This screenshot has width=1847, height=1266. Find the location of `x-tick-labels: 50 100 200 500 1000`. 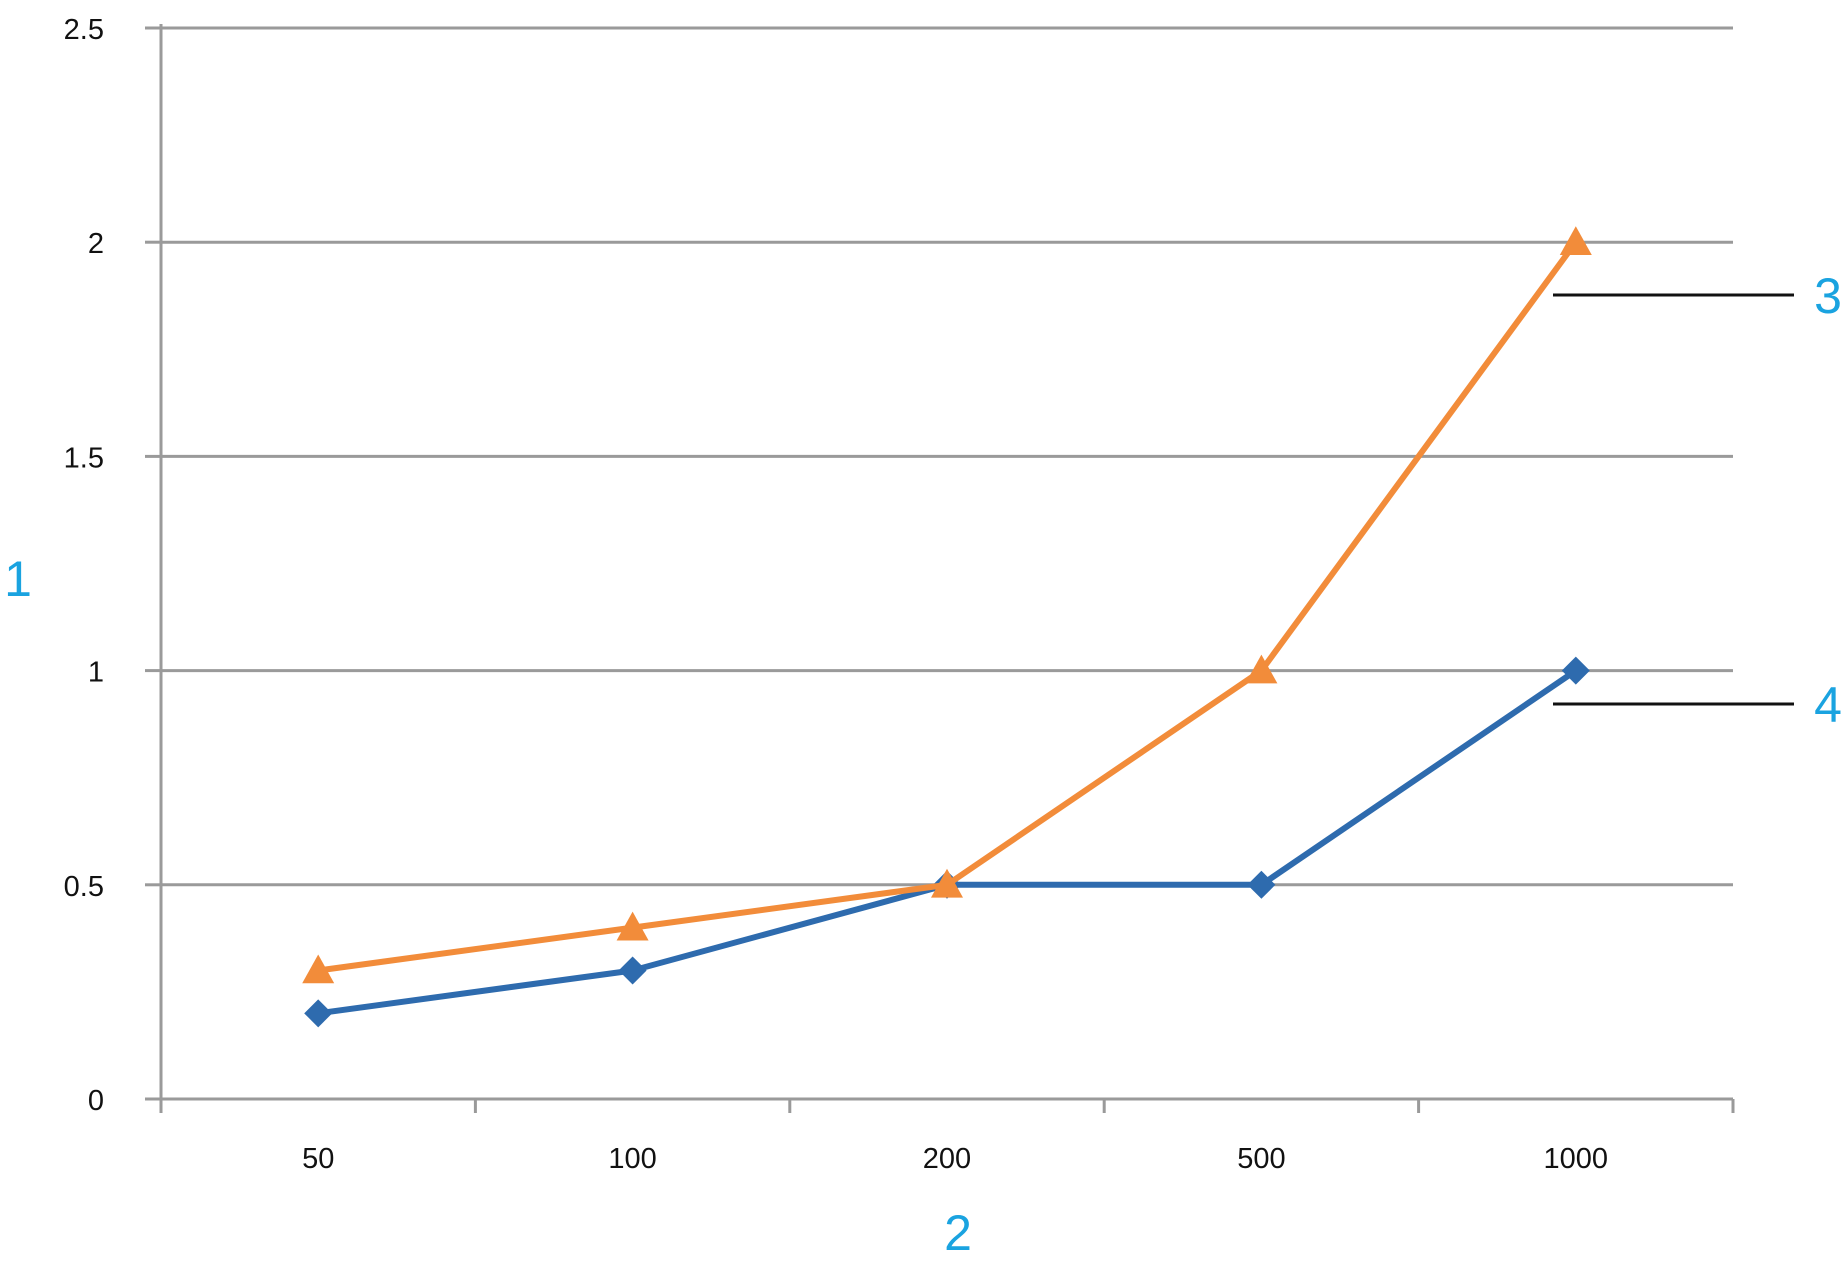

x-tick-labels: 50 100 200 500 1000 is located at coordinates (955, 1159).